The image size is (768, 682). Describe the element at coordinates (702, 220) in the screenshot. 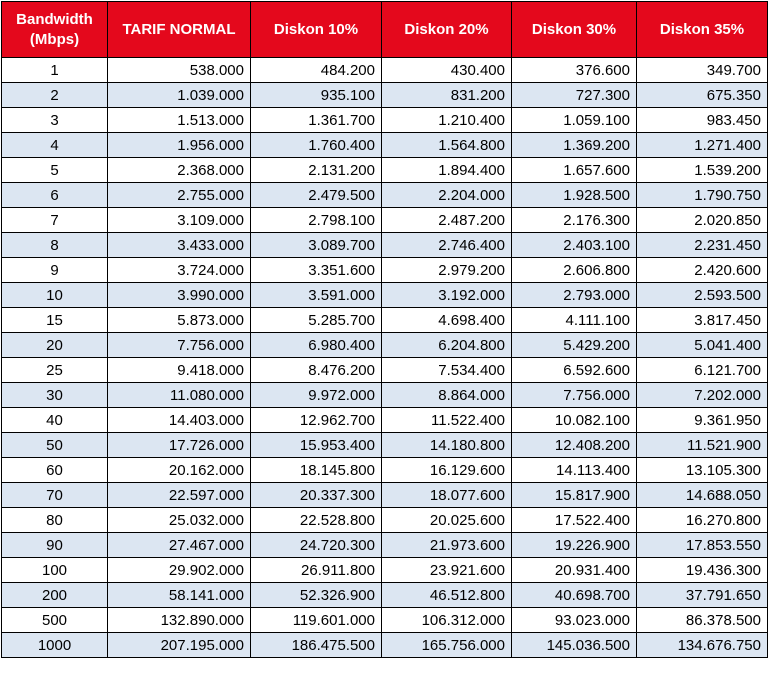

I see `cell-diskon-35: 2.020.850` at that location.